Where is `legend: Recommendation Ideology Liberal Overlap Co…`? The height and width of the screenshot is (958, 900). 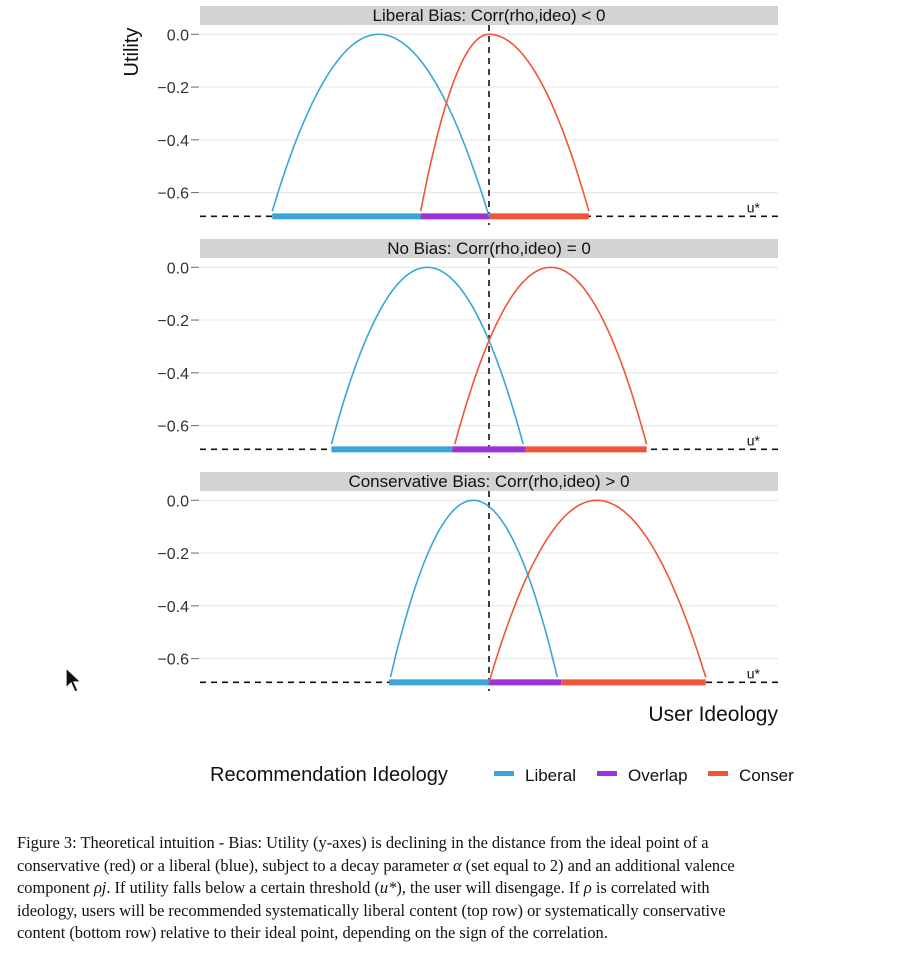
legend: Recommendation Ideology Liberal Overlap Co… is located at coordinates (502, 775).